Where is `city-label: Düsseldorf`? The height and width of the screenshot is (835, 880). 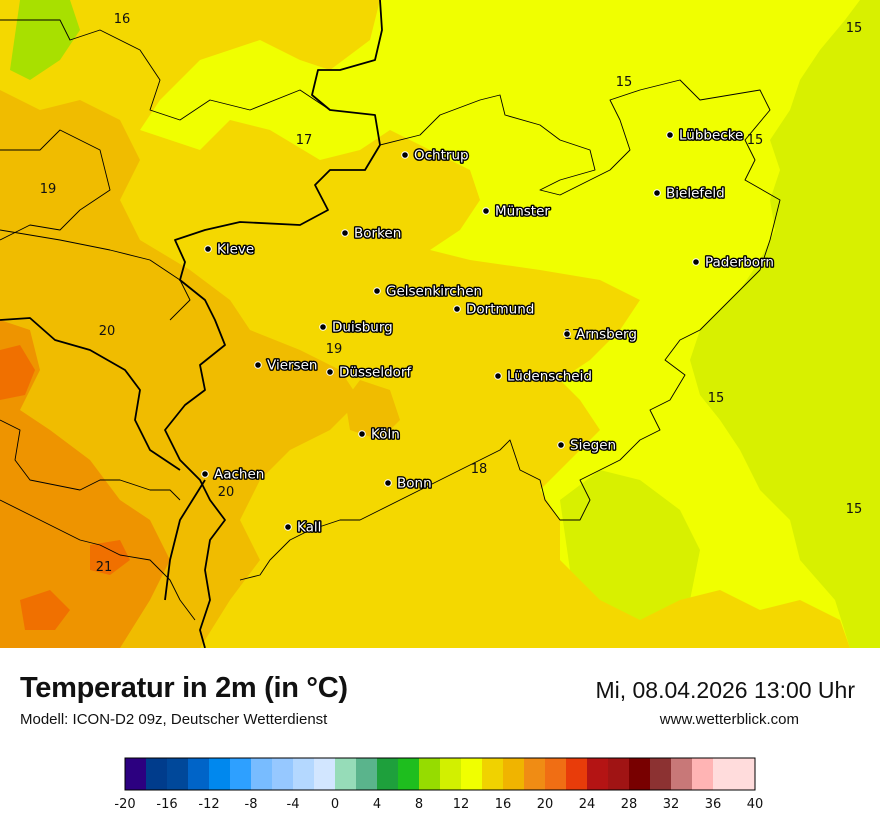 city-label: Düsseldorf is located at coordinates (375, 373).